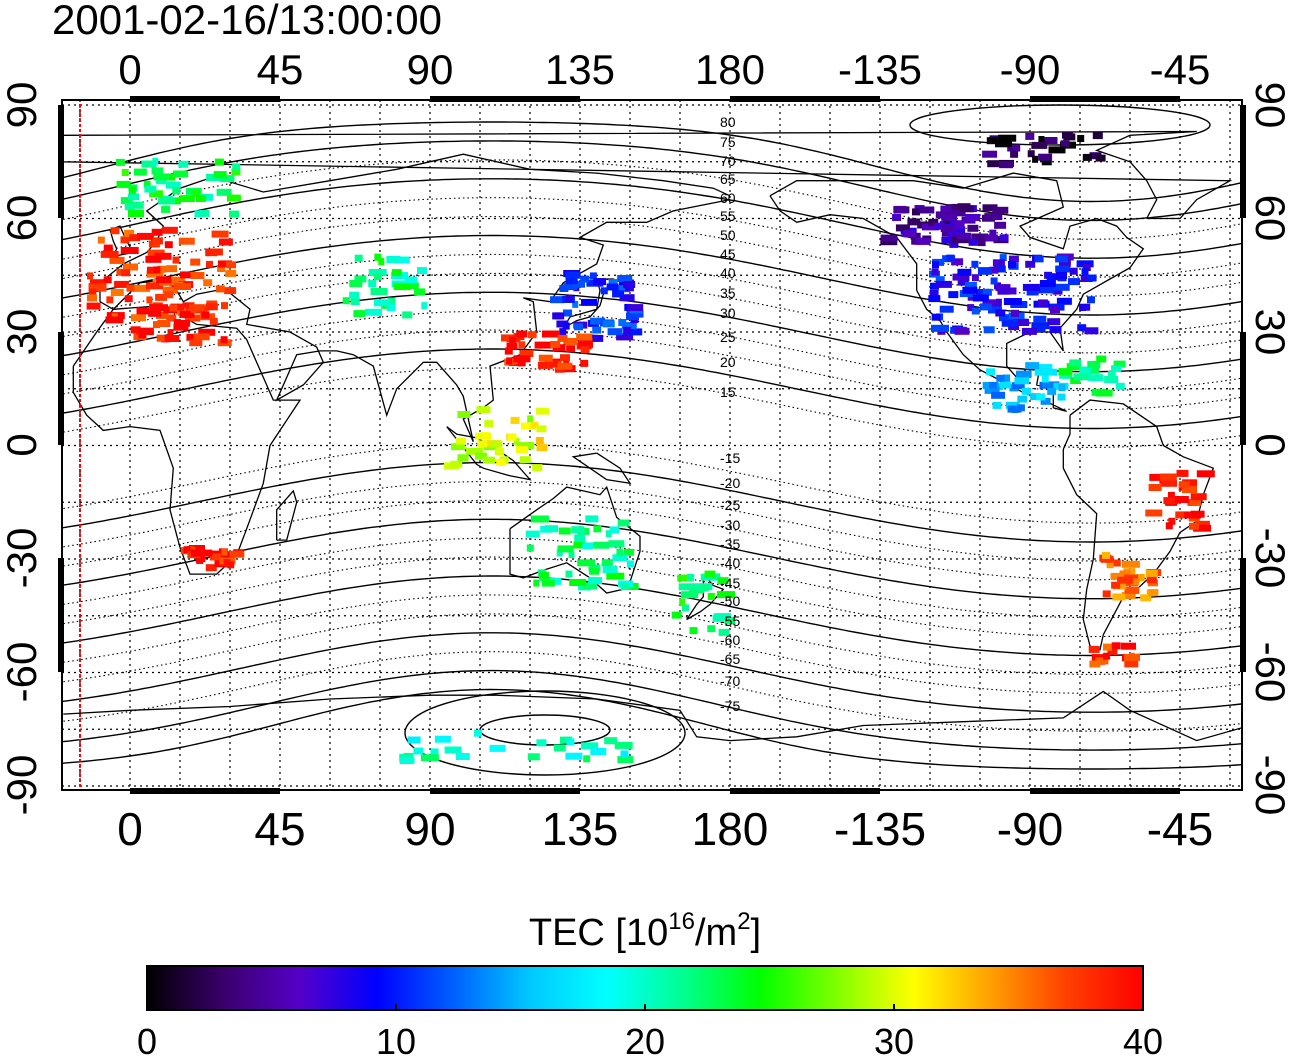 The height and width of the screenshot is (1057, 1292). What do you see at coordinates (1269, 444) in the screenshot?
I see `right-lat-label: 0` at bounding box center [1269, 444].